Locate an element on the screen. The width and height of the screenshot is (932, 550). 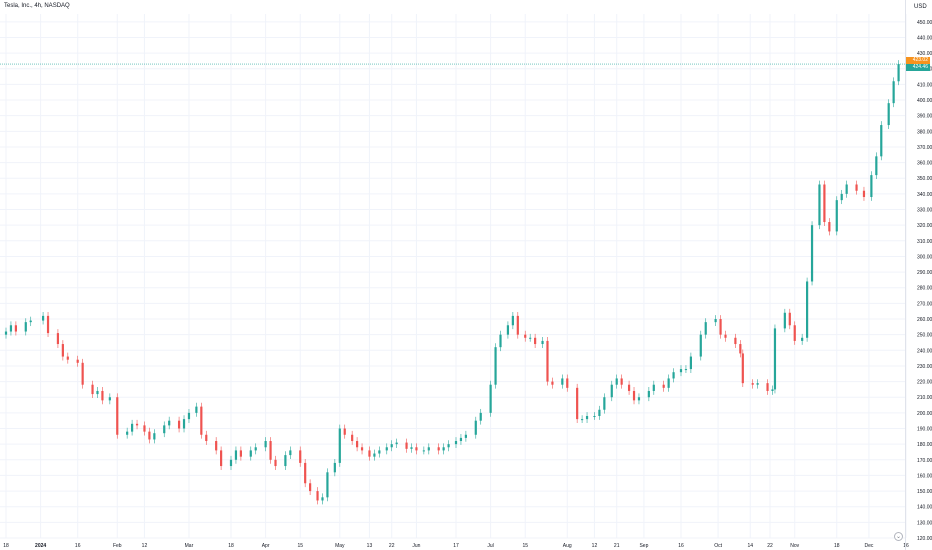
y-tick-label: 250.00 is located at coordinates (924, 336).